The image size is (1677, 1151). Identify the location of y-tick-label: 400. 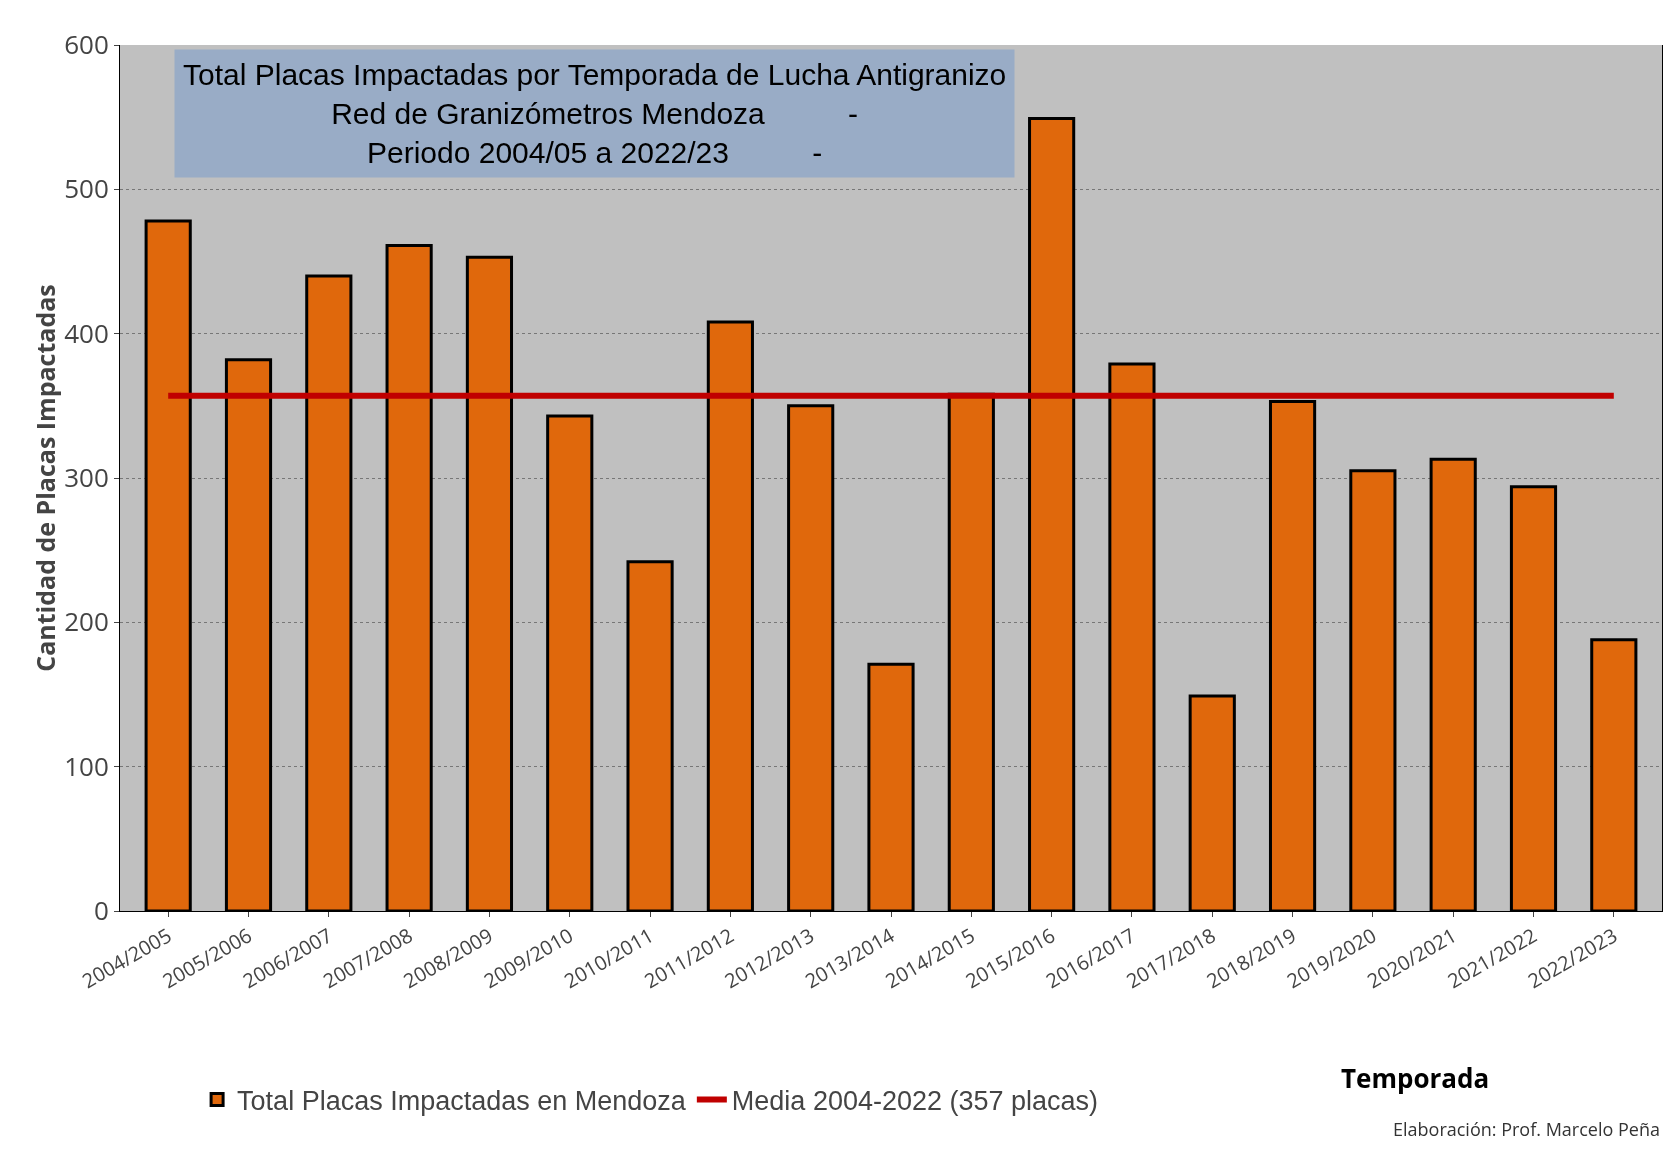
(86, 332).